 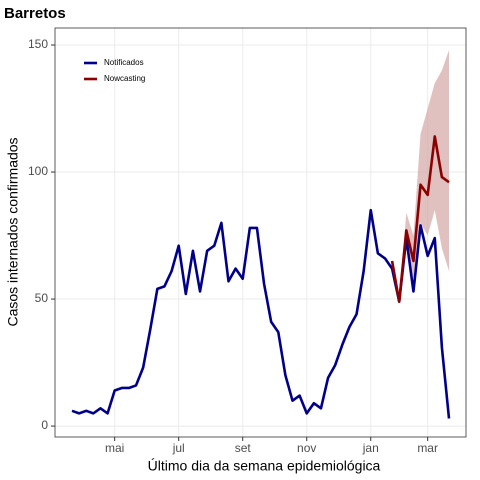 I want to click on y-tick-label: 0, so click(x=44, y=425).